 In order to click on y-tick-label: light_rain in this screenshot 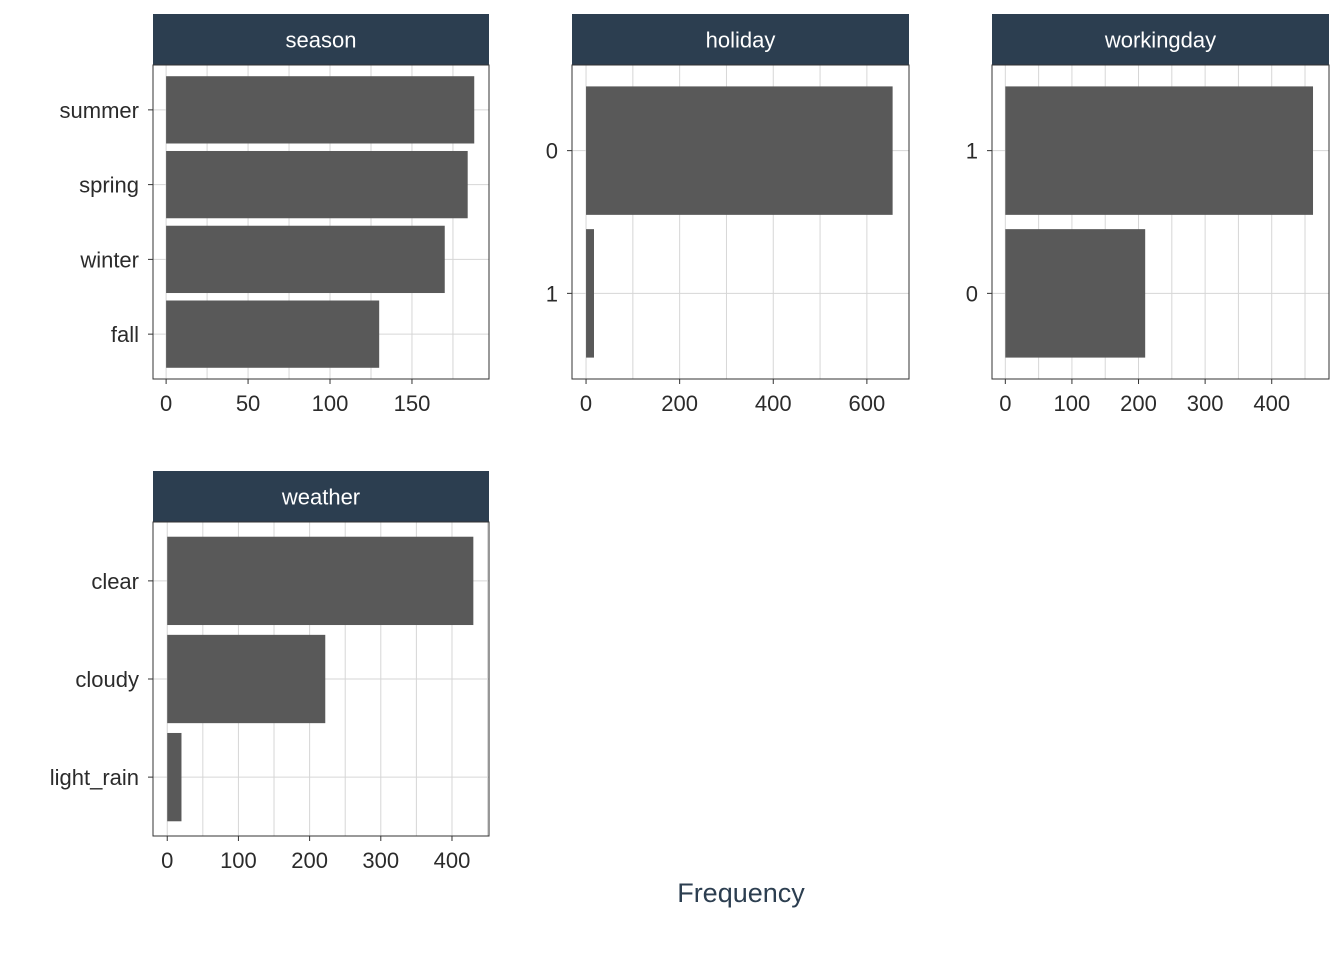, I will do `click(94, 777)`.